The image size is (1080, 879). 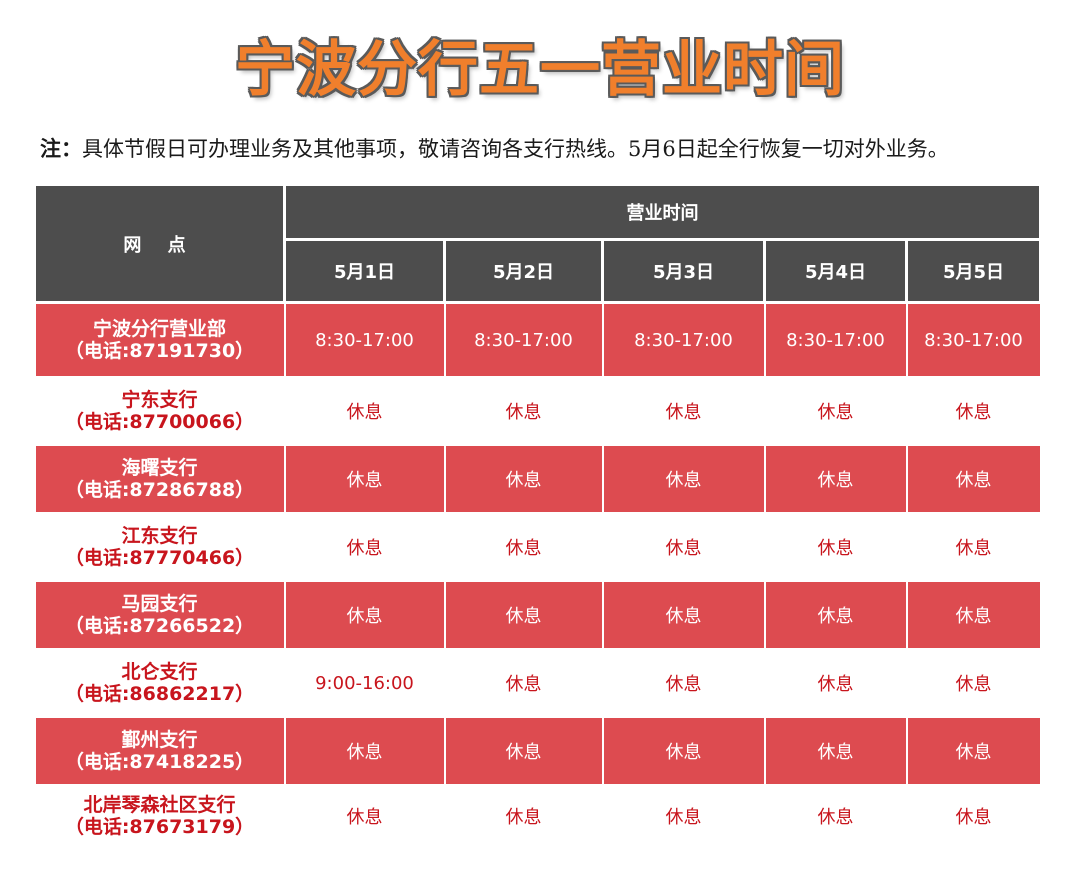 I want to click on date-header: 5月4日, so click(x=835, y=271).